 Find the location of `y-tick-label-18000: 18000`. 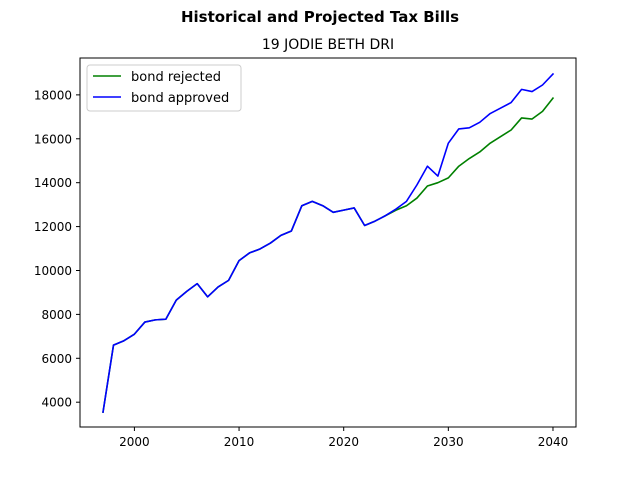

y-tick-label-18000: 18000 is located at coordinates (53, 95).